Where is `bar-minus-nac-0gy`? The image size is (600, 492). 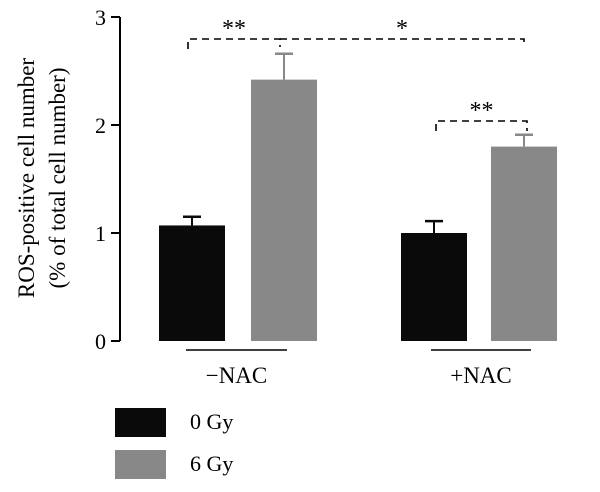
bar-minus-nac-0gy is located at coordinates (192, 283).